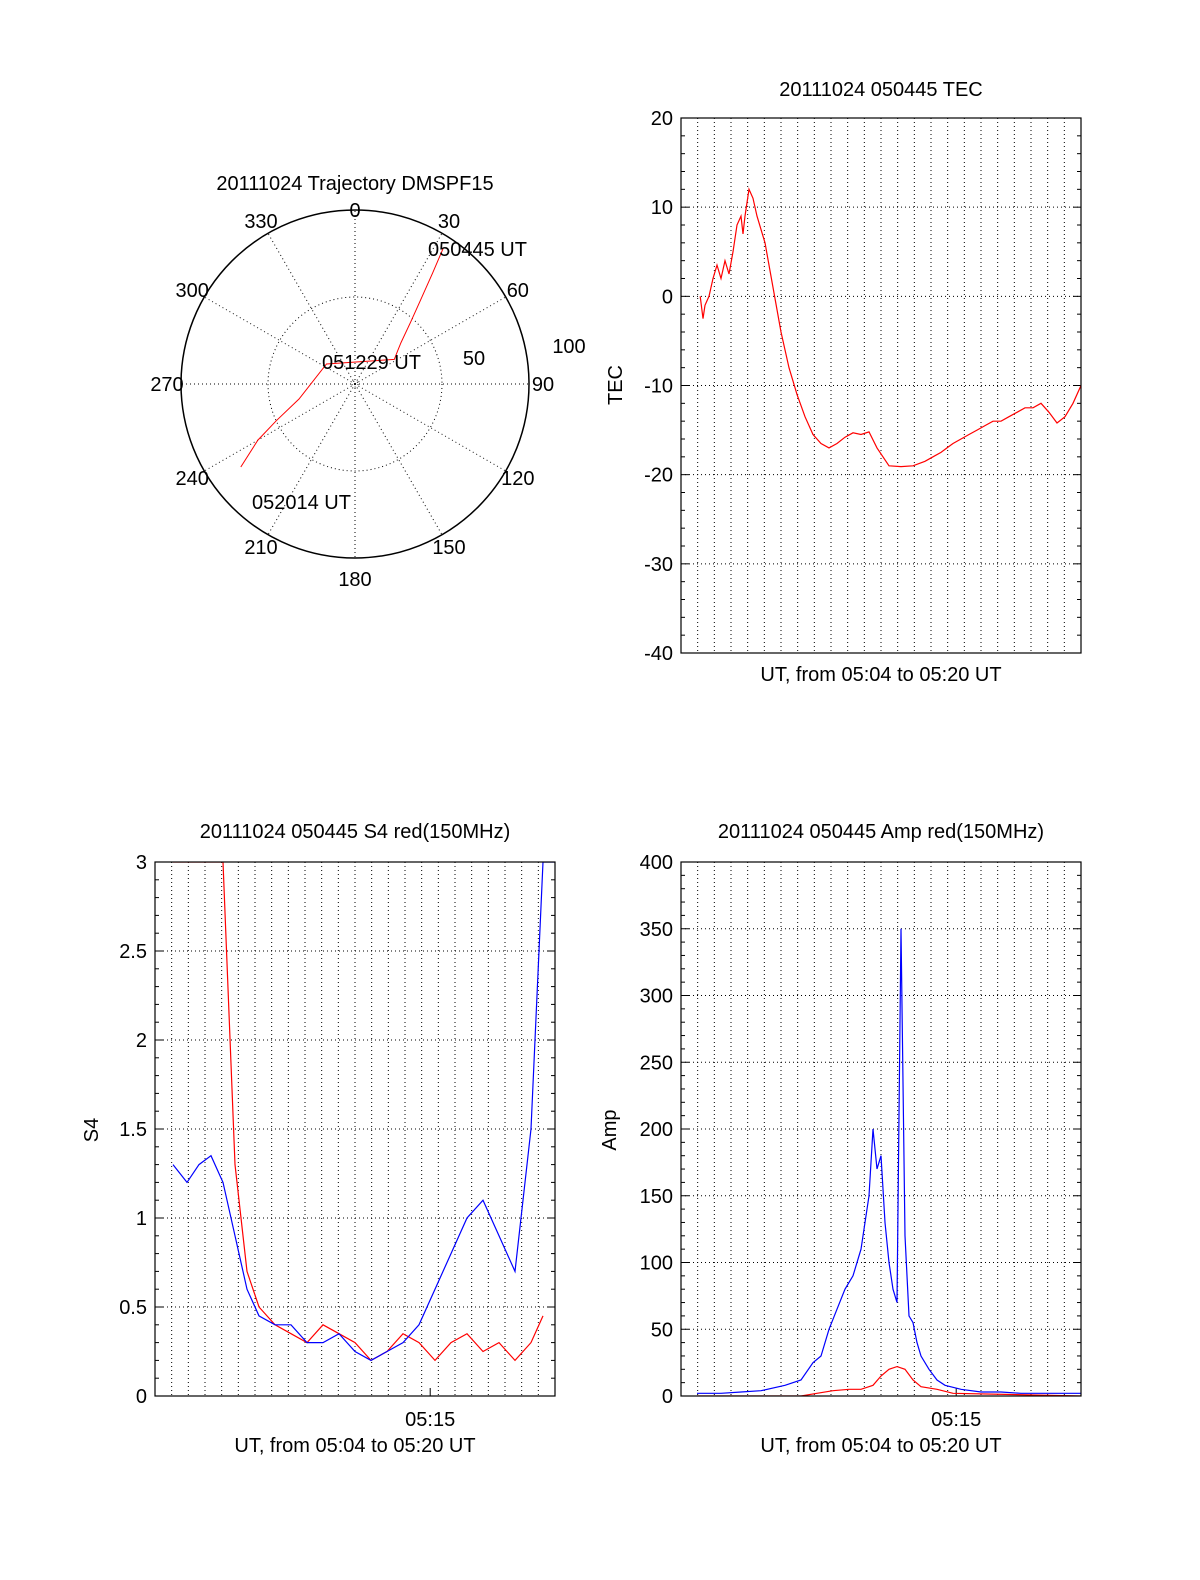 Image resolution: width=1200 pixels, height=1580 pixels. Describe the element at coordinates (449, 222) in the screenshot. I see `azimuth-label: 30` at that location.